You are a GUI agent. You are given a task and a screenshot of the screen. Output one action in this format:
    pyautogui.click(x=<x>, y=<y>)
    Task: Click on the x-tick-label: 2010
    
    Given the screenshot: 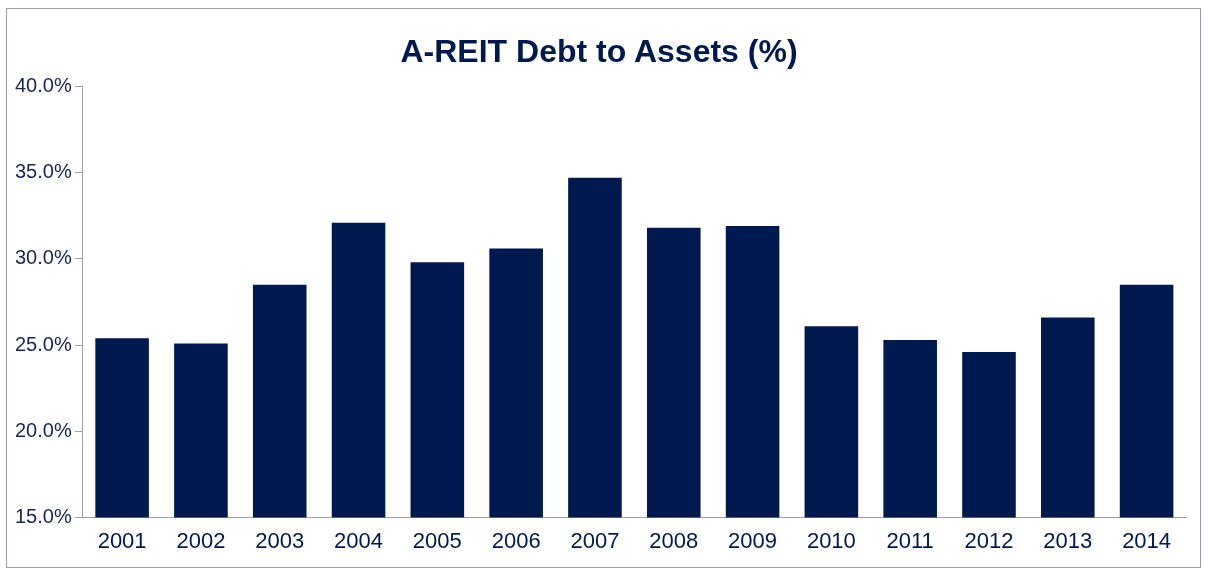 What is the action you would take?
    pyautogui.click(x=831, y=540)
    